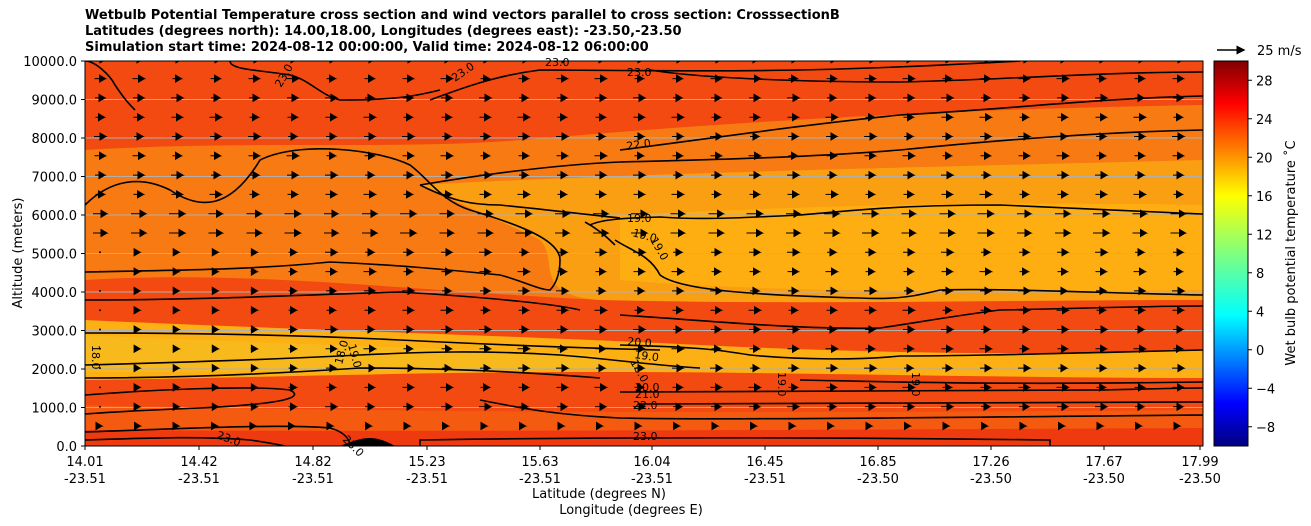 This screenshot has height=526, width=1311. I want to click on y-tick-label: 5000.0, so click(55, 255).